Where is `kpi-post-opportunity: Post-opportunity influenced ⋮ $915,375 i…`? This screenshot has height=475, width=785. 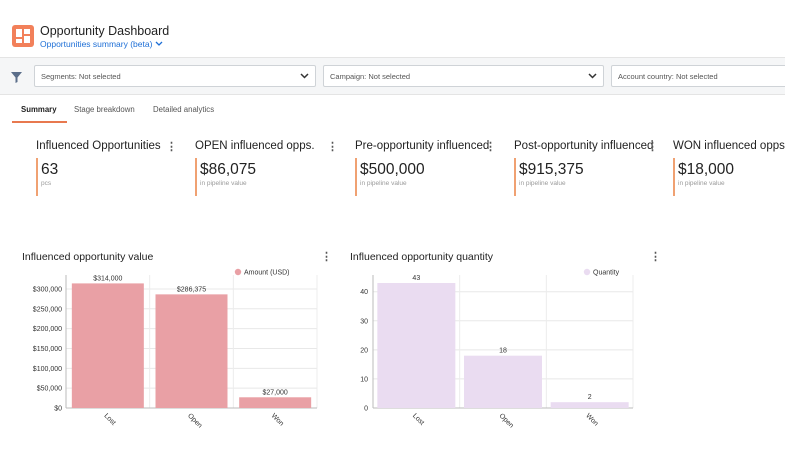
kpi-post-opportunity: Post-opportunity influenced ⋮ $915,375 i… is located at coordinates (589, 170).